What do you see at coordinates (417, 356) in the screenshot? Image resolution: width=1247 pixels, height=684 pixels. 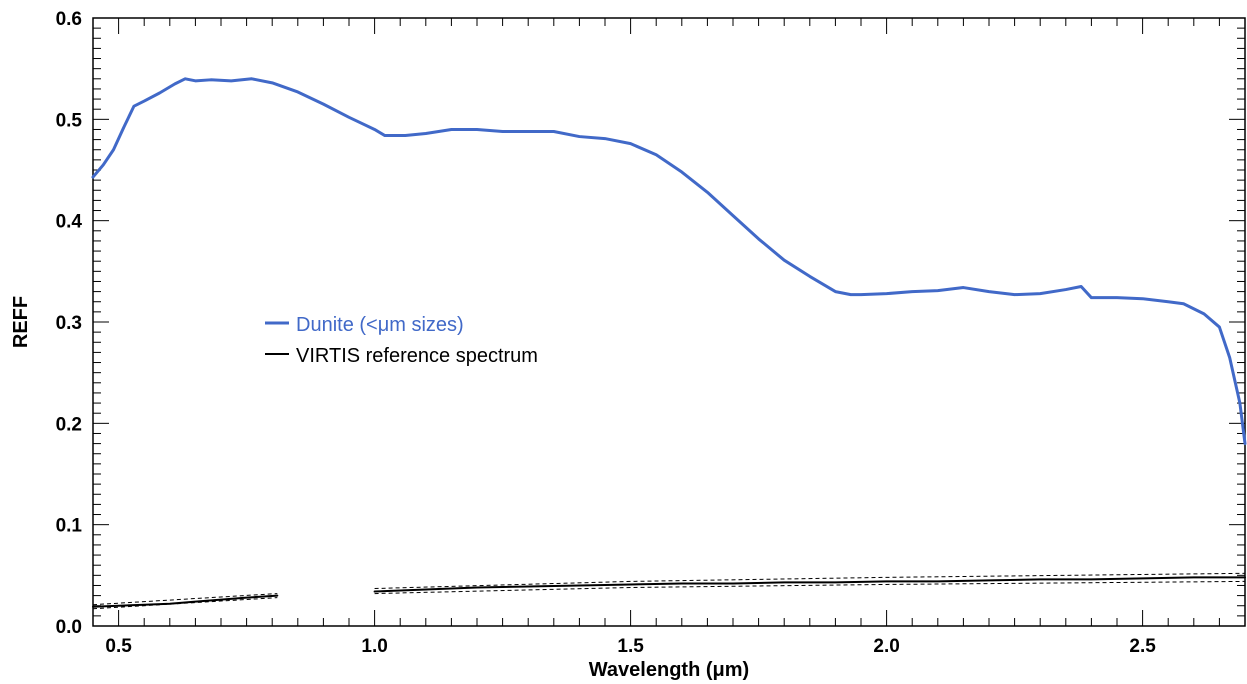 I see `legend-label-virtis: VIRTIS reference spectrum` at bounding box center [417, 356].